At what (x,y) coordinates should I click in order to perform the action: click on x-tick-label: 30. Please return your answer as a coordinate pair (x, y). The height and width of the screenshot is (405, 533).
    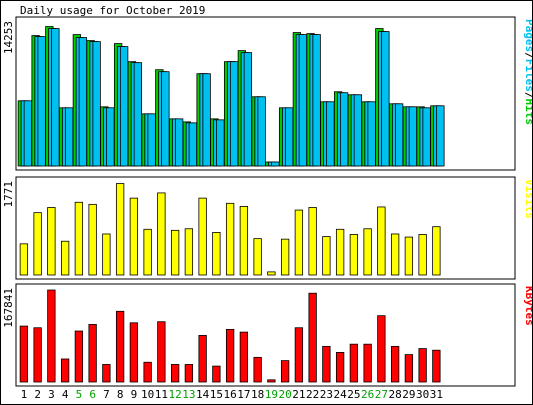
    Looking at the image, I should click on (422, 394).